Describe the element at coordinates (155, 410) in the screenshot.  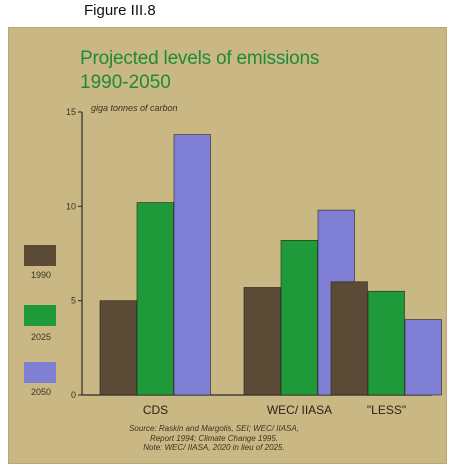
I see `x-tick-label: CDS` at that location.